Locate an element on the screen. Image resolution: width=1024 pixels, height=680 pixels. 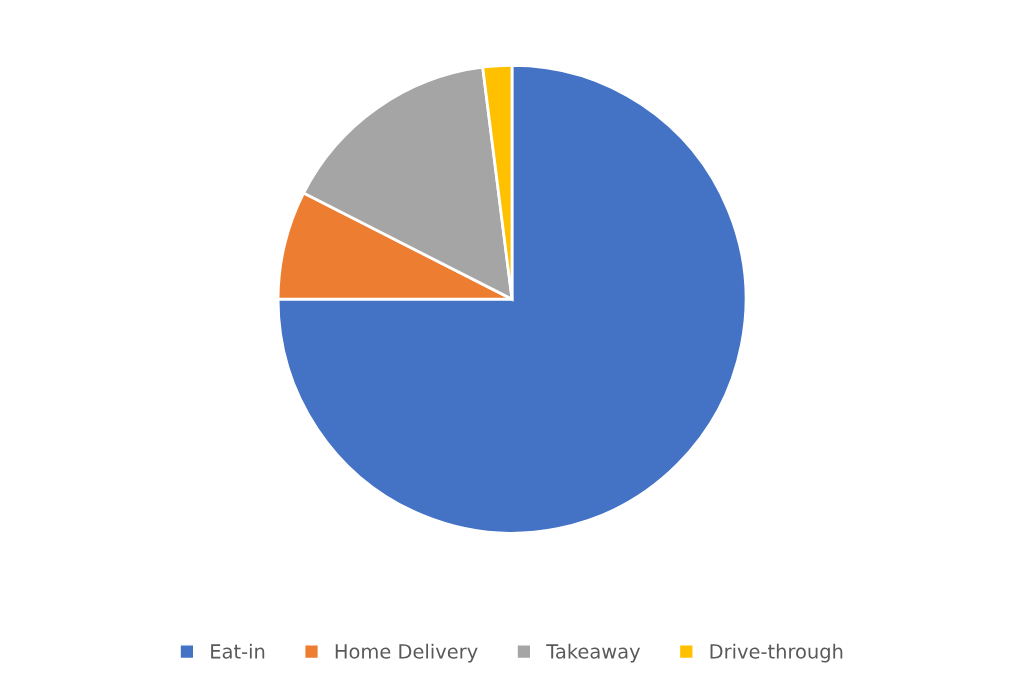
legend-label: Takeaway is located at coordinates (593, 653).